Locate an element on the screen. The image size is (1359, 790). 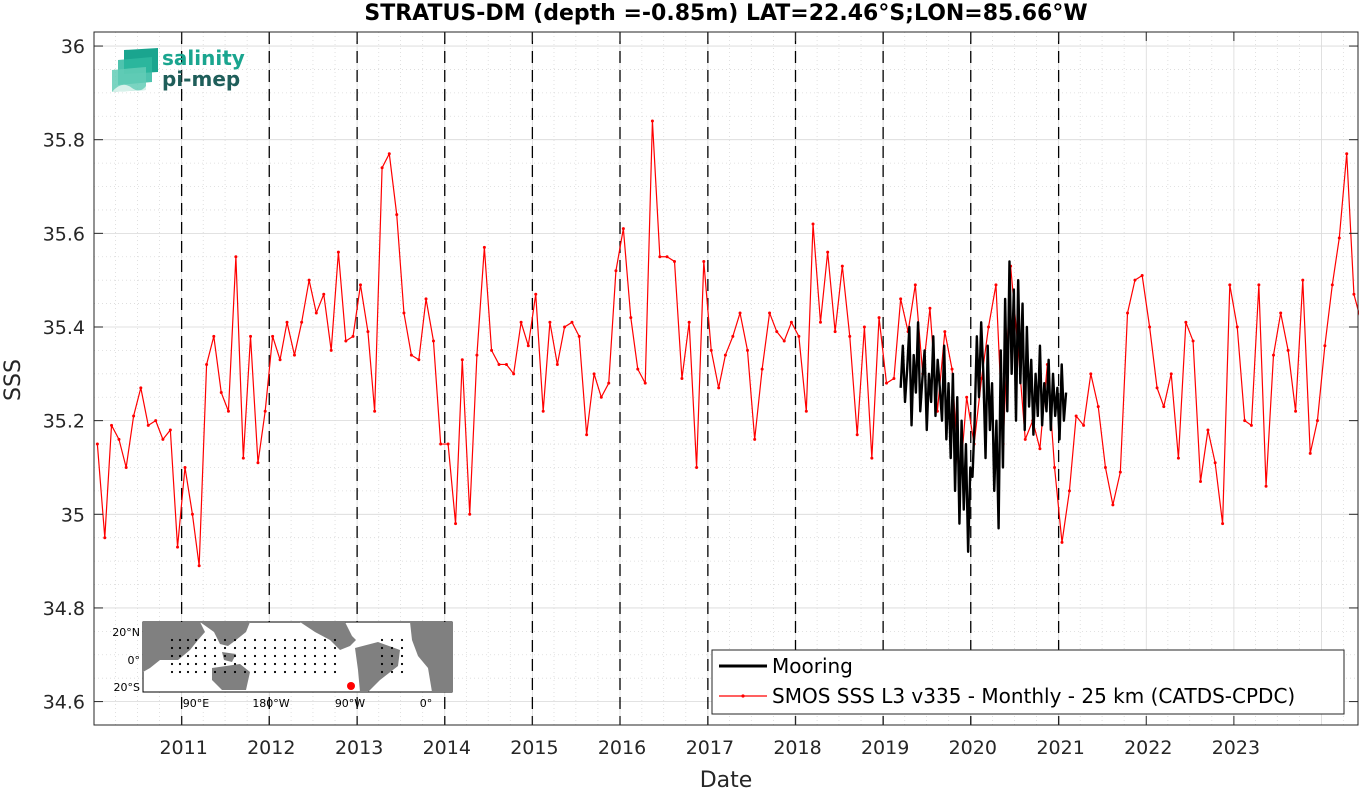
y-tick-labels: 34.6 34.8 35 35.2 35.4 35.6 35.8 36 is located at coordinates (64, 375).